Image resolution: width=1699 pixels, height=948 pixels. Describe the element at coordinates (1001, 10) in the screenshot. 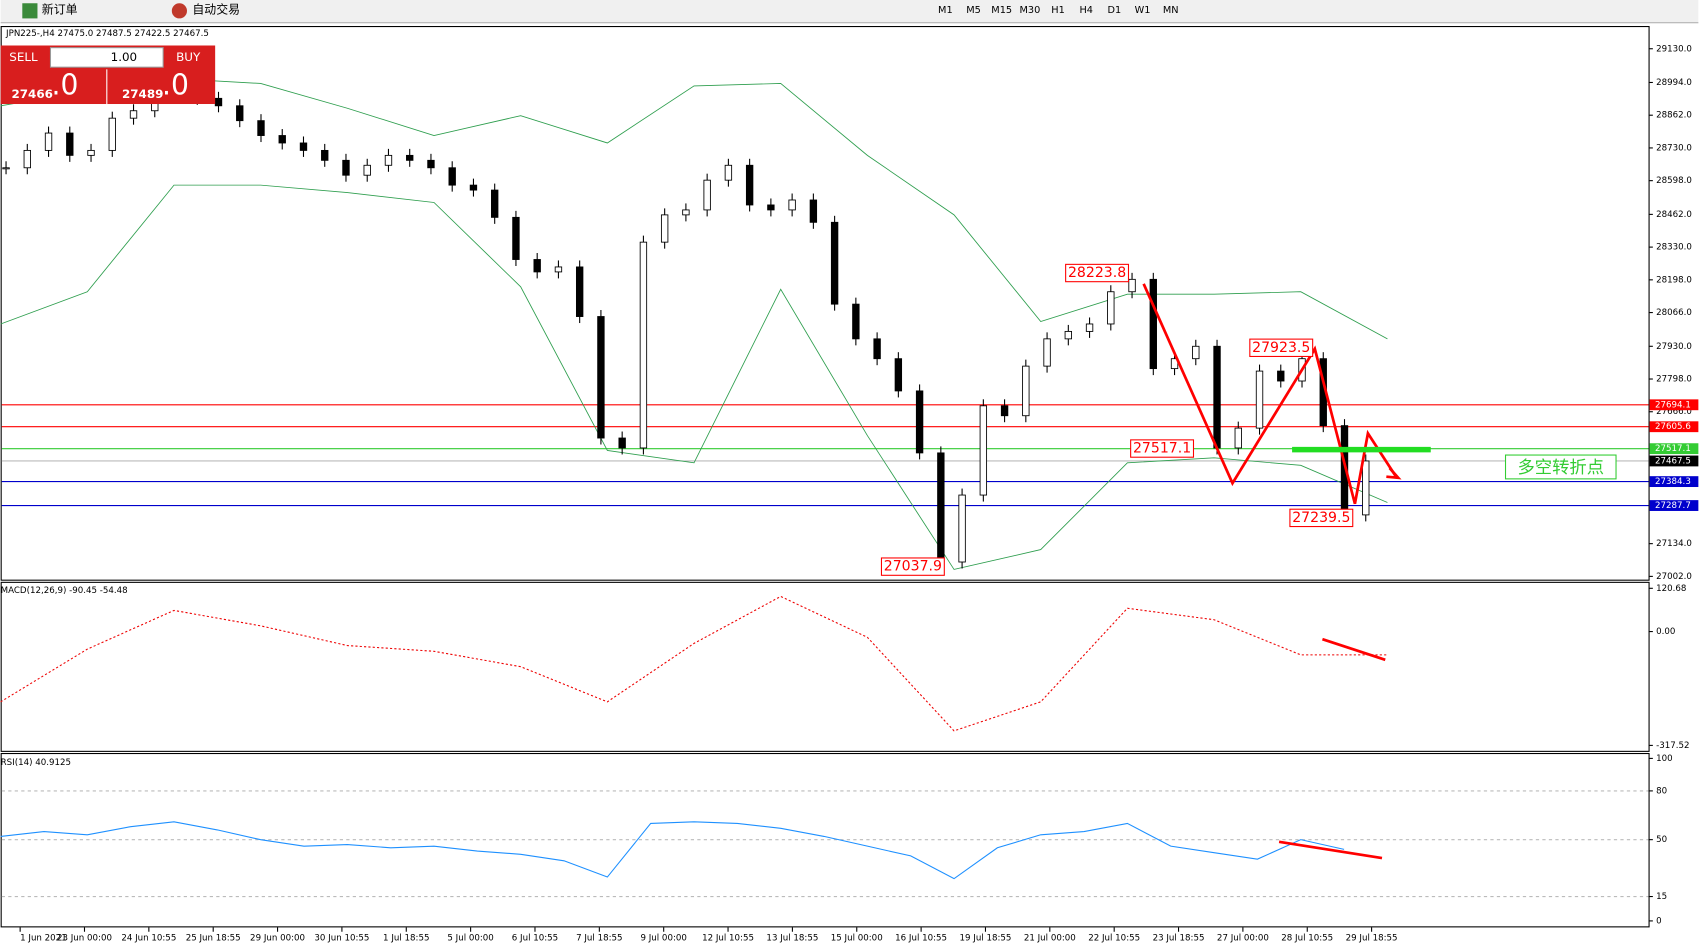

I see `timeframe-button: M15` at that location.